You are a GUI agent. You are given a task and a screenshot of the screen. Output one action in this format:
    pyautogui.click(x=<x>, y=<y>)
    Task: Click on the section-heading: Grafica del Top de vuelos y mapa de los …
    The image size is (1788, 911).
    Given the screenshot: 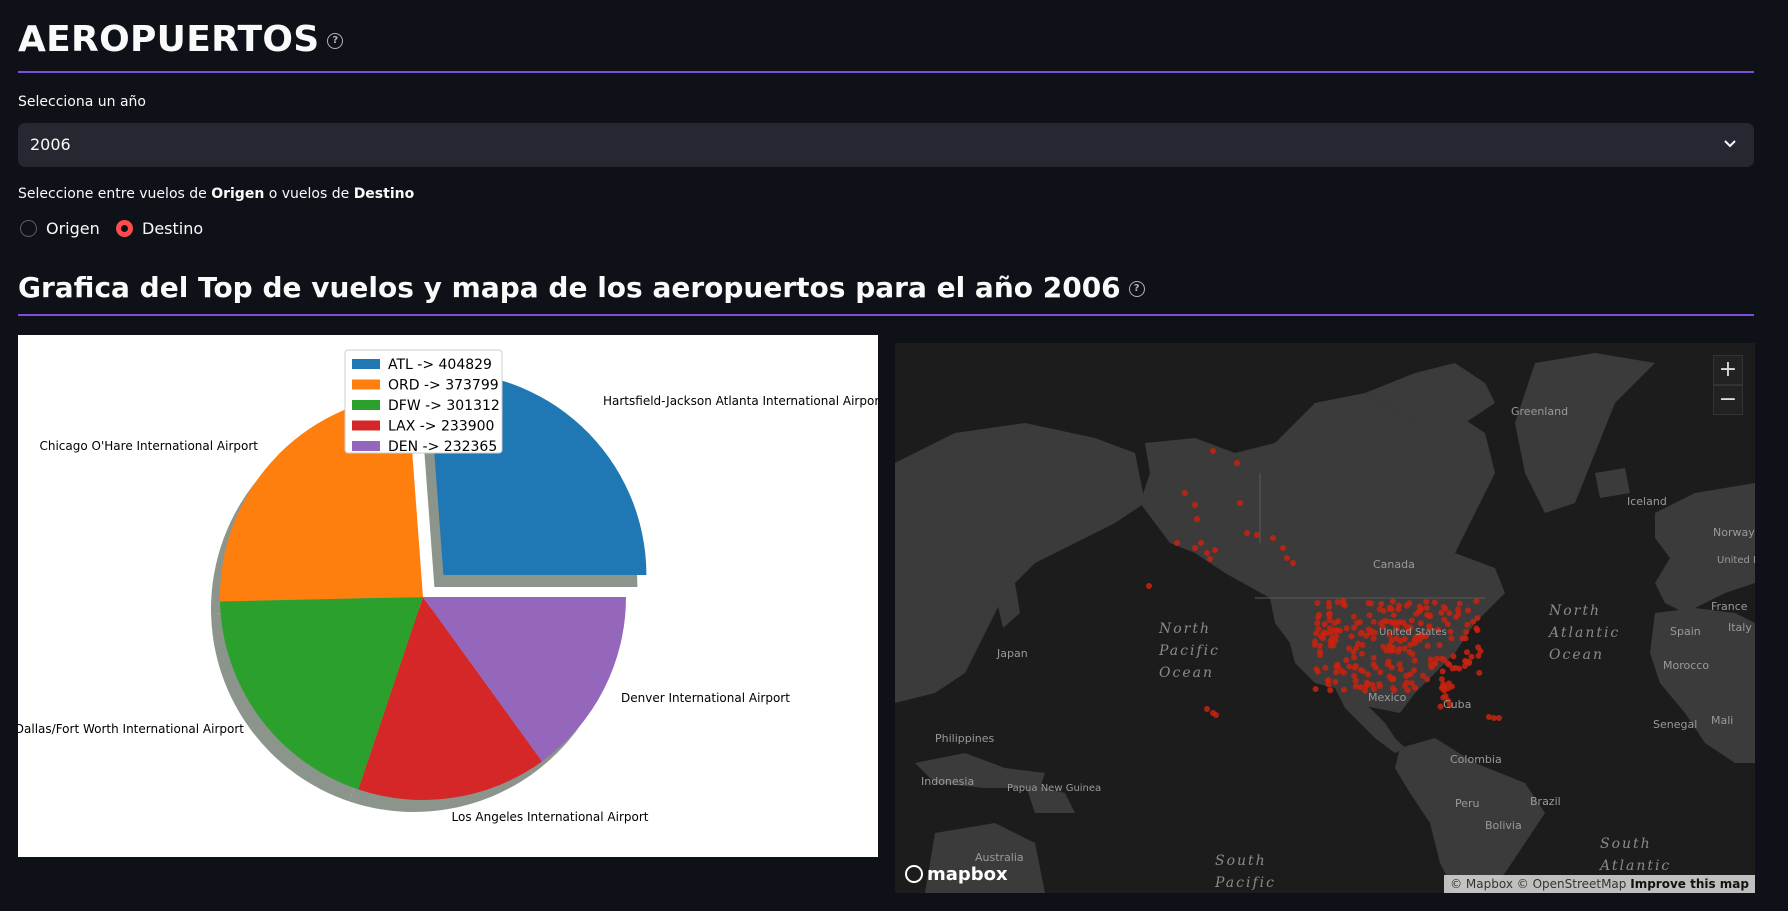 What is the action you would take?
    pyautogui.click(x=581, y=288)
    